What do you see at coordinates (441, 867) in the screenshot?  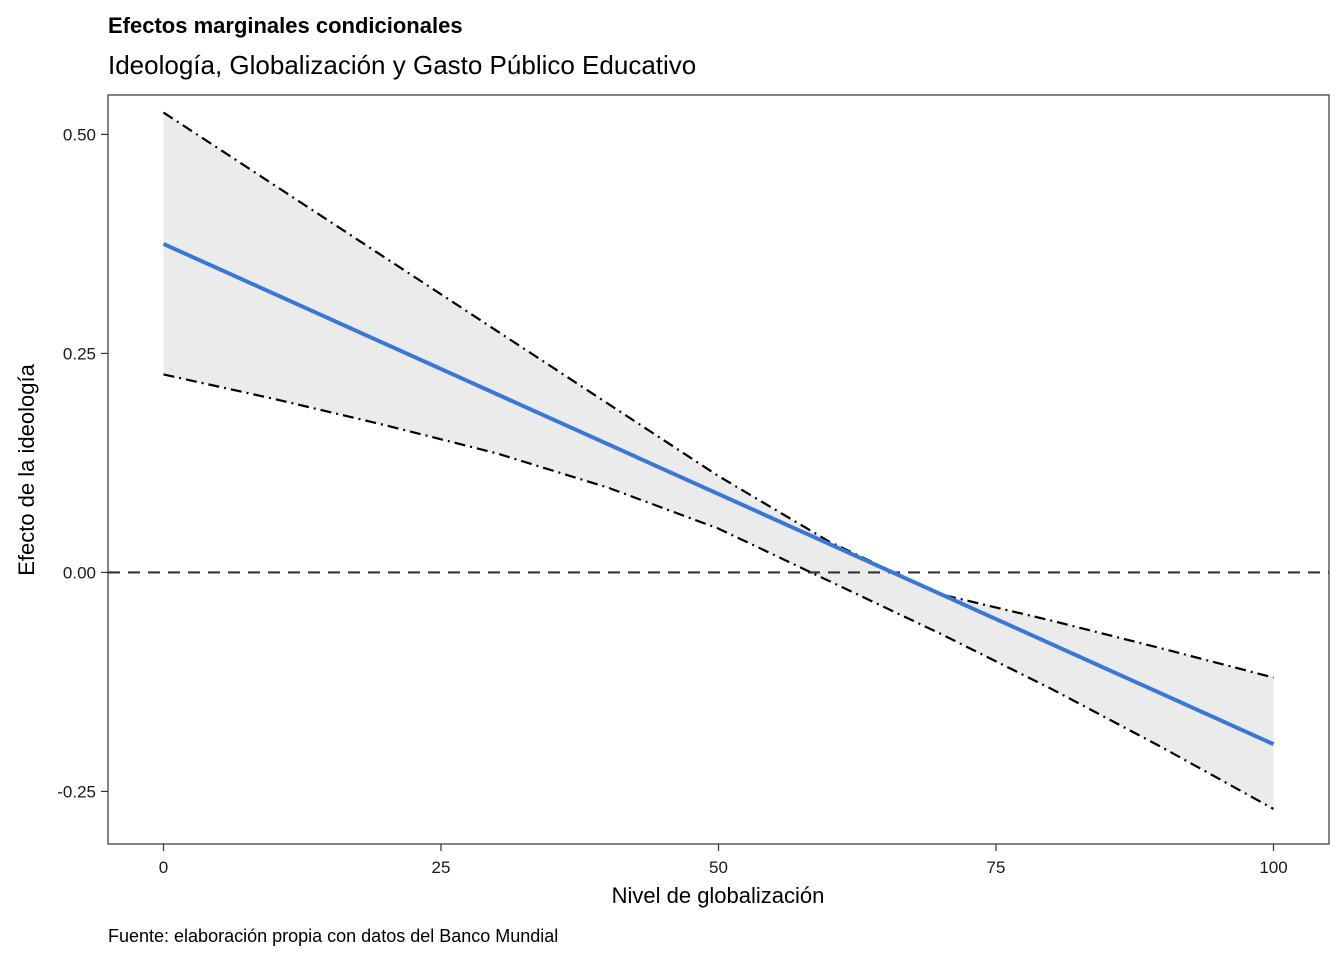 I see `x-tick-label: 25` at bounding box center [441, 867].